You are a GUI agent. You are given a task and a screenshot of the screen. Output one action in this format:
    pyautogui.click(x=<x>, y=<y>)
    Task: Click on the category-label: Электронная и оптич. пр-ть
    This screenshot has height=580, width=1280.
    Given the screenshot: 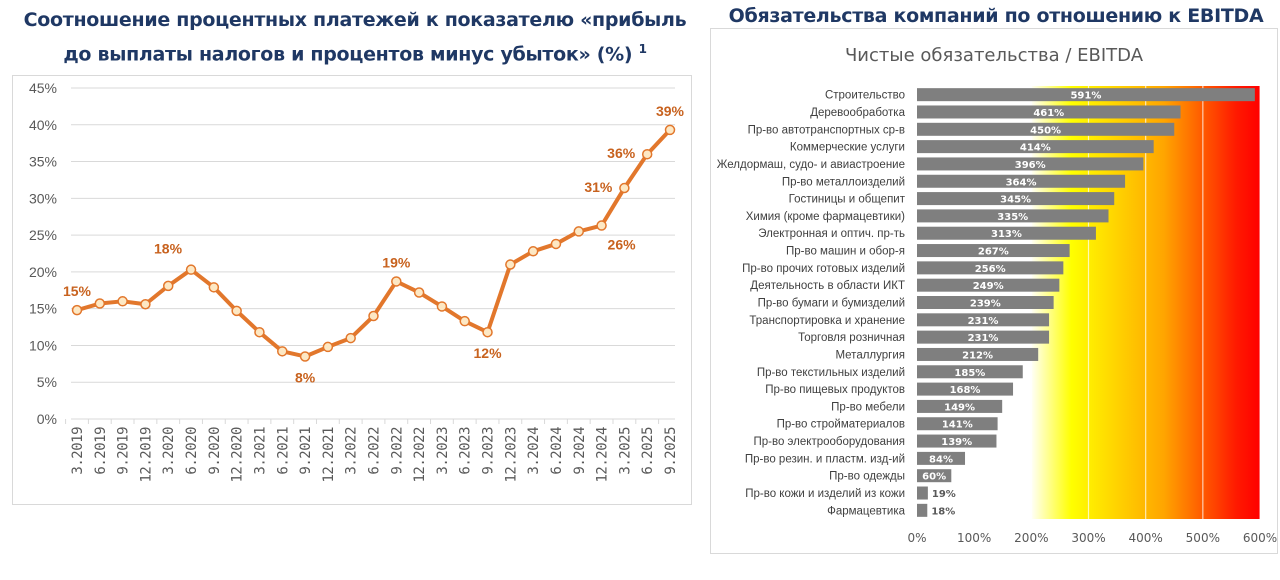 What is the action you would take?
    pyautogui.click(x=831, y=234)
    